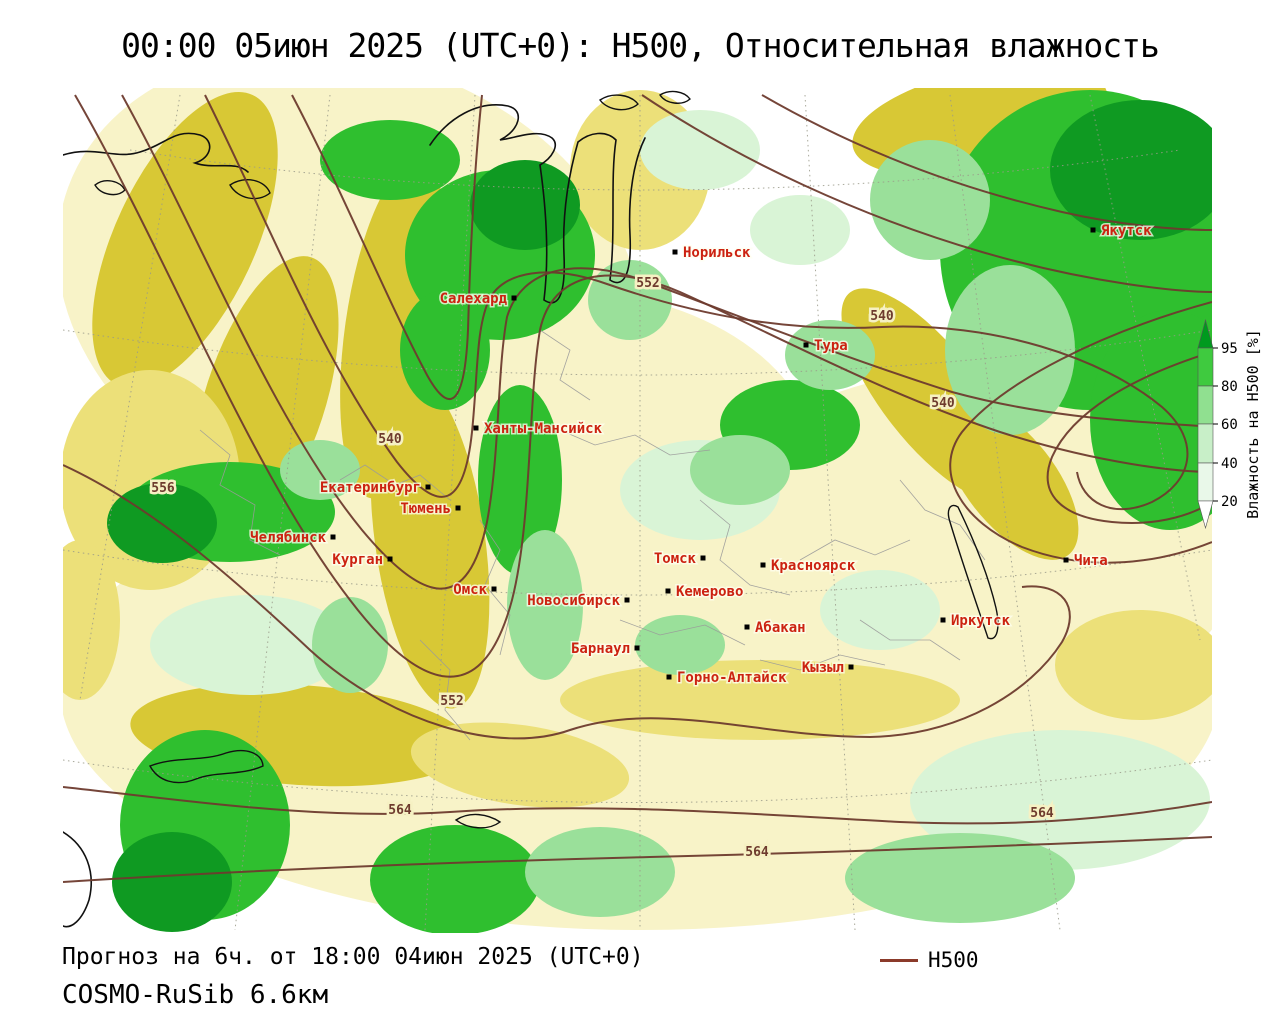 This screenshot has width=1280, height=1024. I want to click on colorbar-axis-label: Влажность на H500 [%], so click(1253, 424).